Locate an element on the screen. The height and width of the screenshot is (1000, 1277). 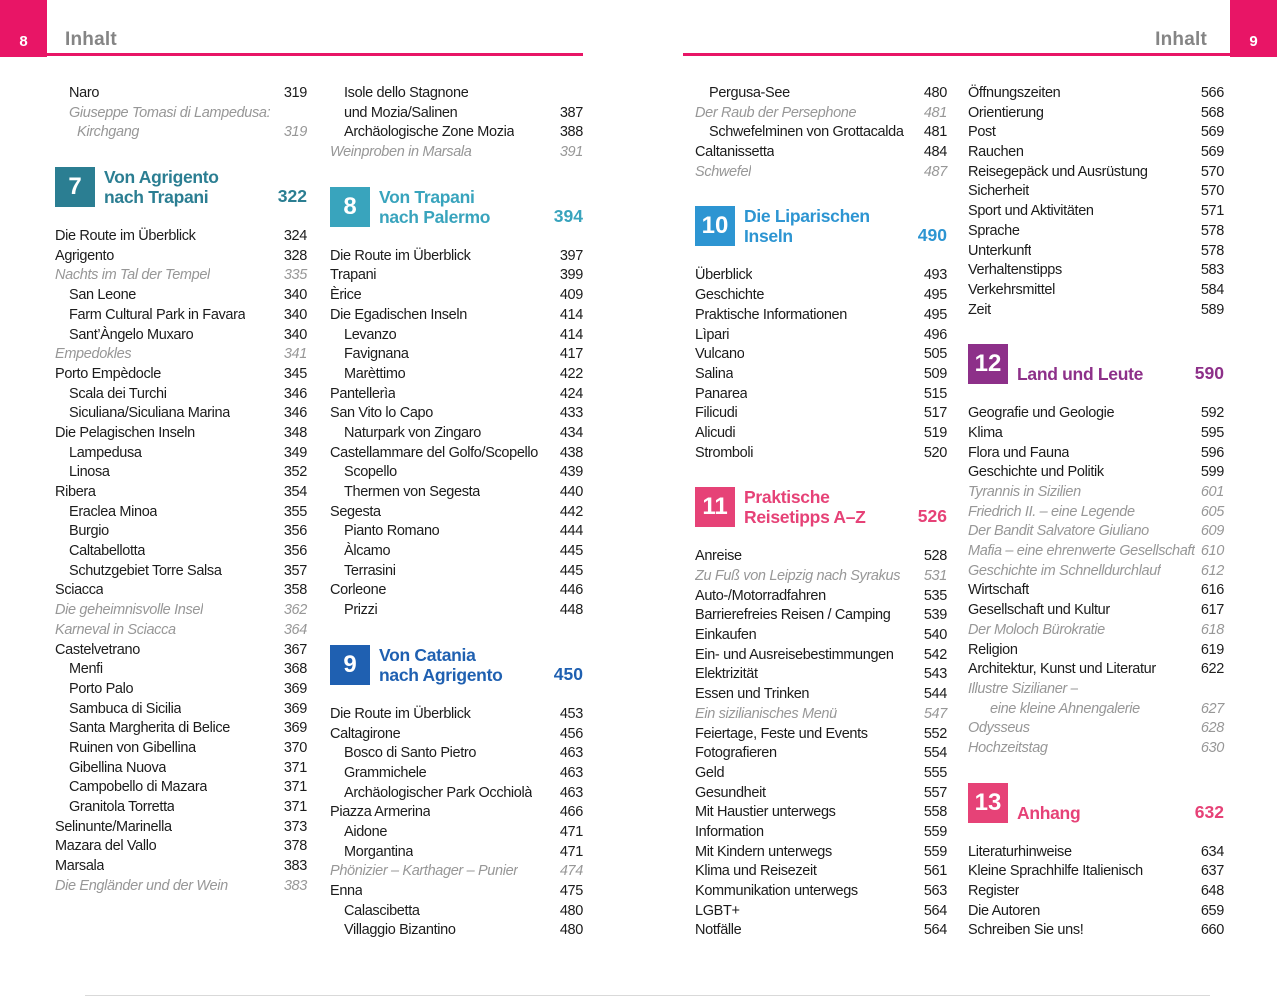
toc-entry: Ruinen von Gibellina 370 is located at coordinates (181, 749).